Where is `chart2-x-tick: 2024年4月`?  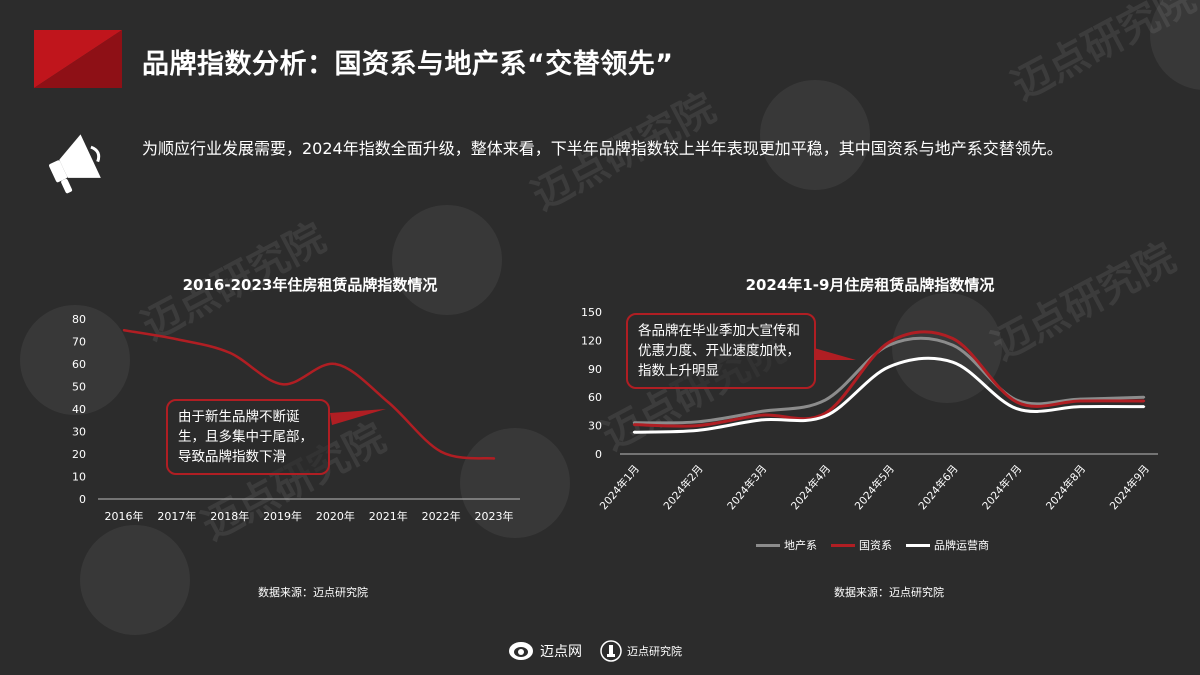 chart2-x-tick: 2024年4月 is located at coordinates (810, 487).